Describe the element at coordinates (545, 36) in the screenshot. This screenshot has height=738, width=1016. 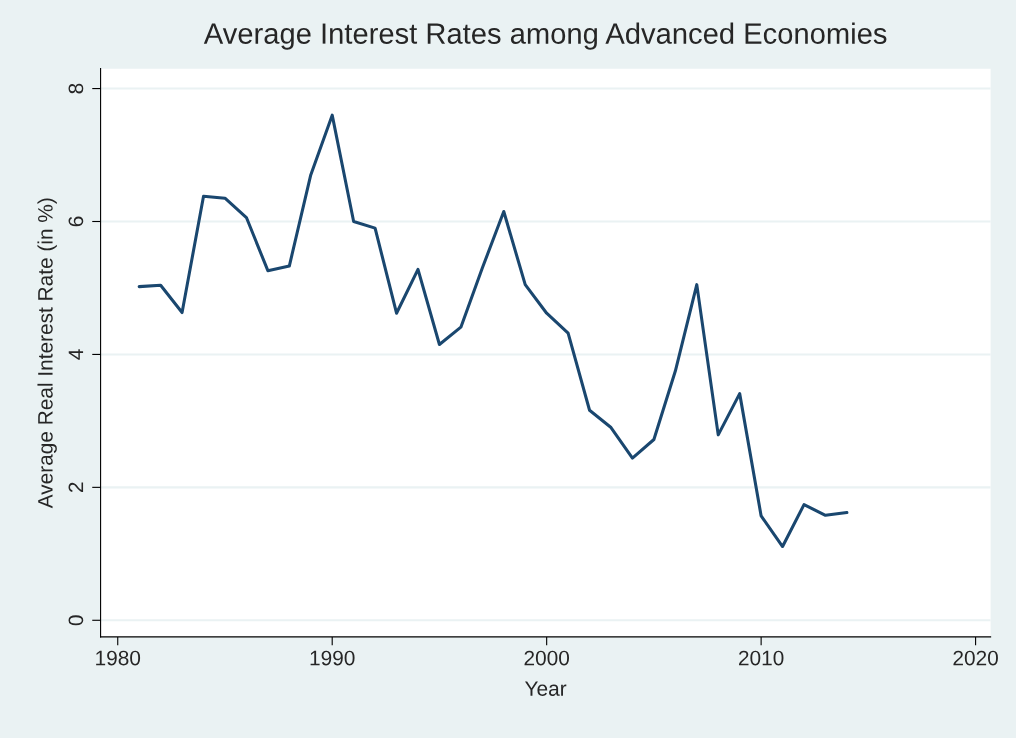
I see `chart-title: Average Interest Rates among Advanced Economies` at that location.